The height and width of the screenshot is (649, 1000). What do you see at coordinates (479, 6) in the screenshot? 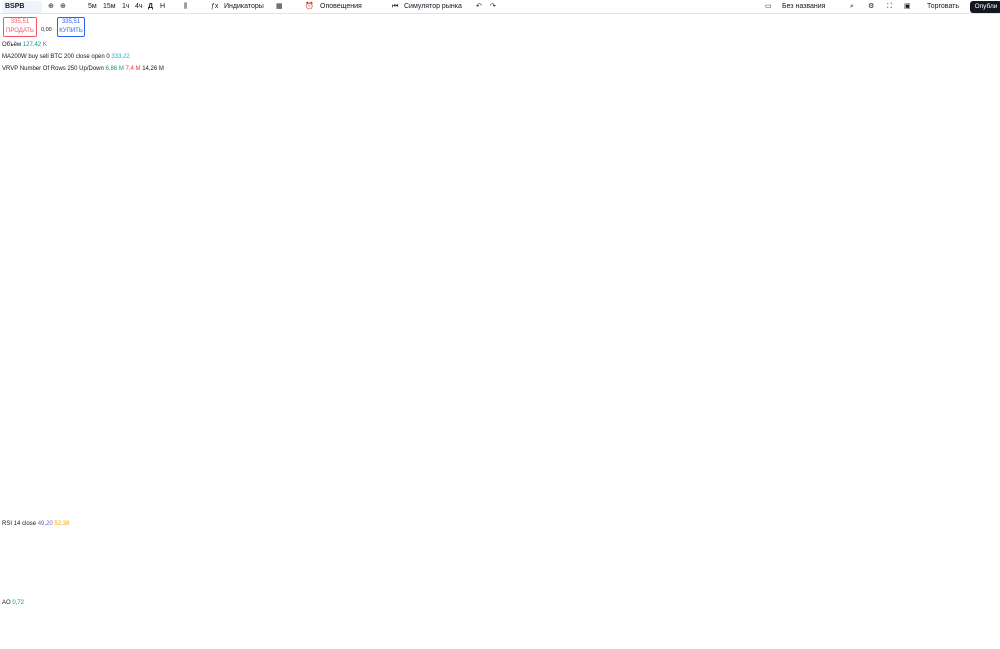
I see `undo-icon: ↶` at bounding box center [479, 6].